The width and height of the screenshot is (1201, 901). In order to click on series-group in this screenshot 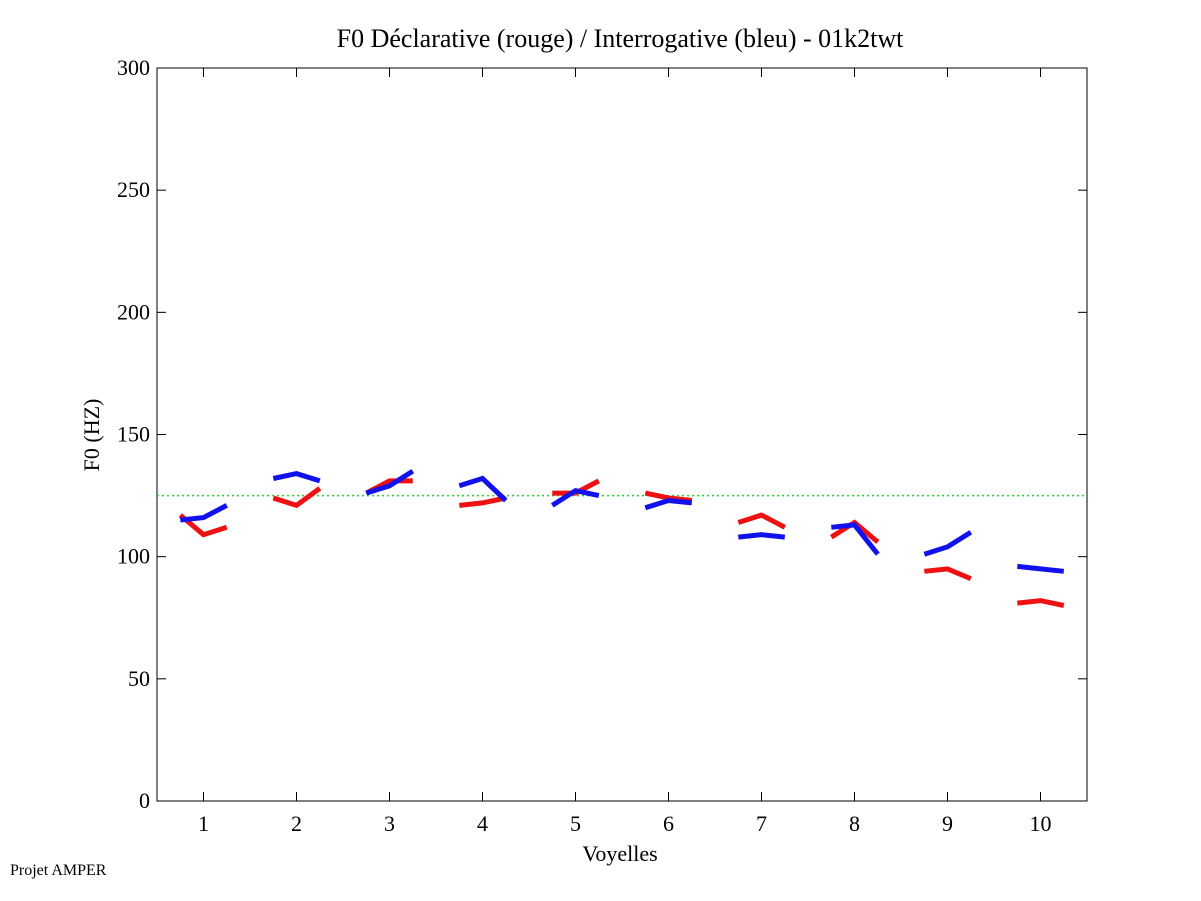, I will do `click(621, 538)`.